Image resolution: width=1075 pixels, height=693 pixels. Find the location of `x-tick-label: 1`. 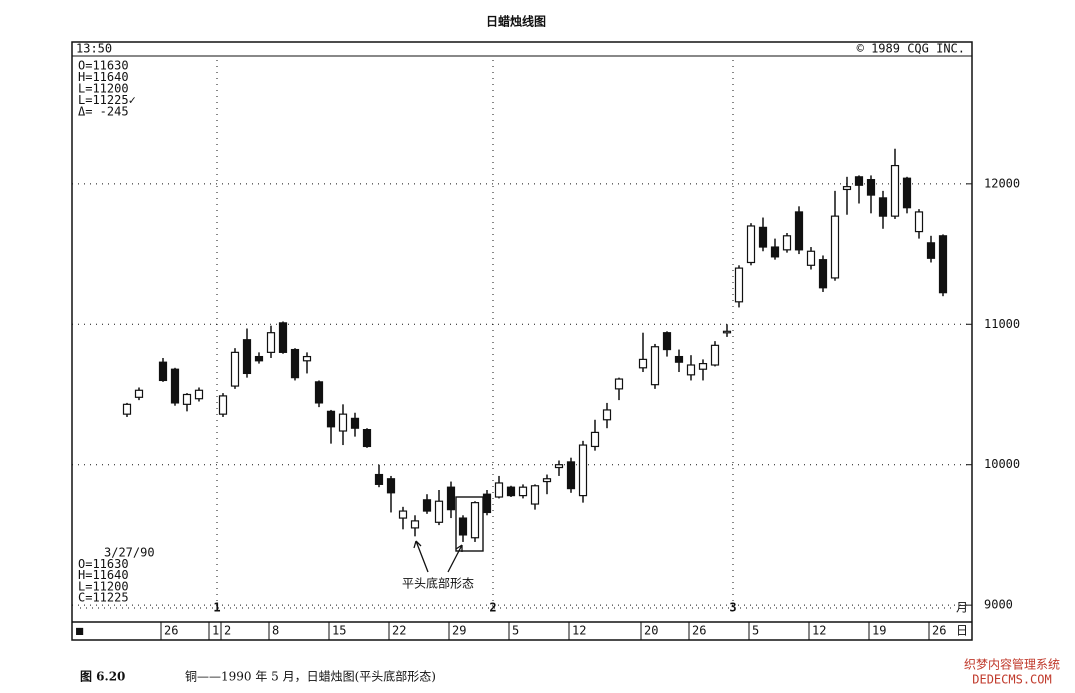

x-tick-label: 1 is located at coordinates (215, 631).